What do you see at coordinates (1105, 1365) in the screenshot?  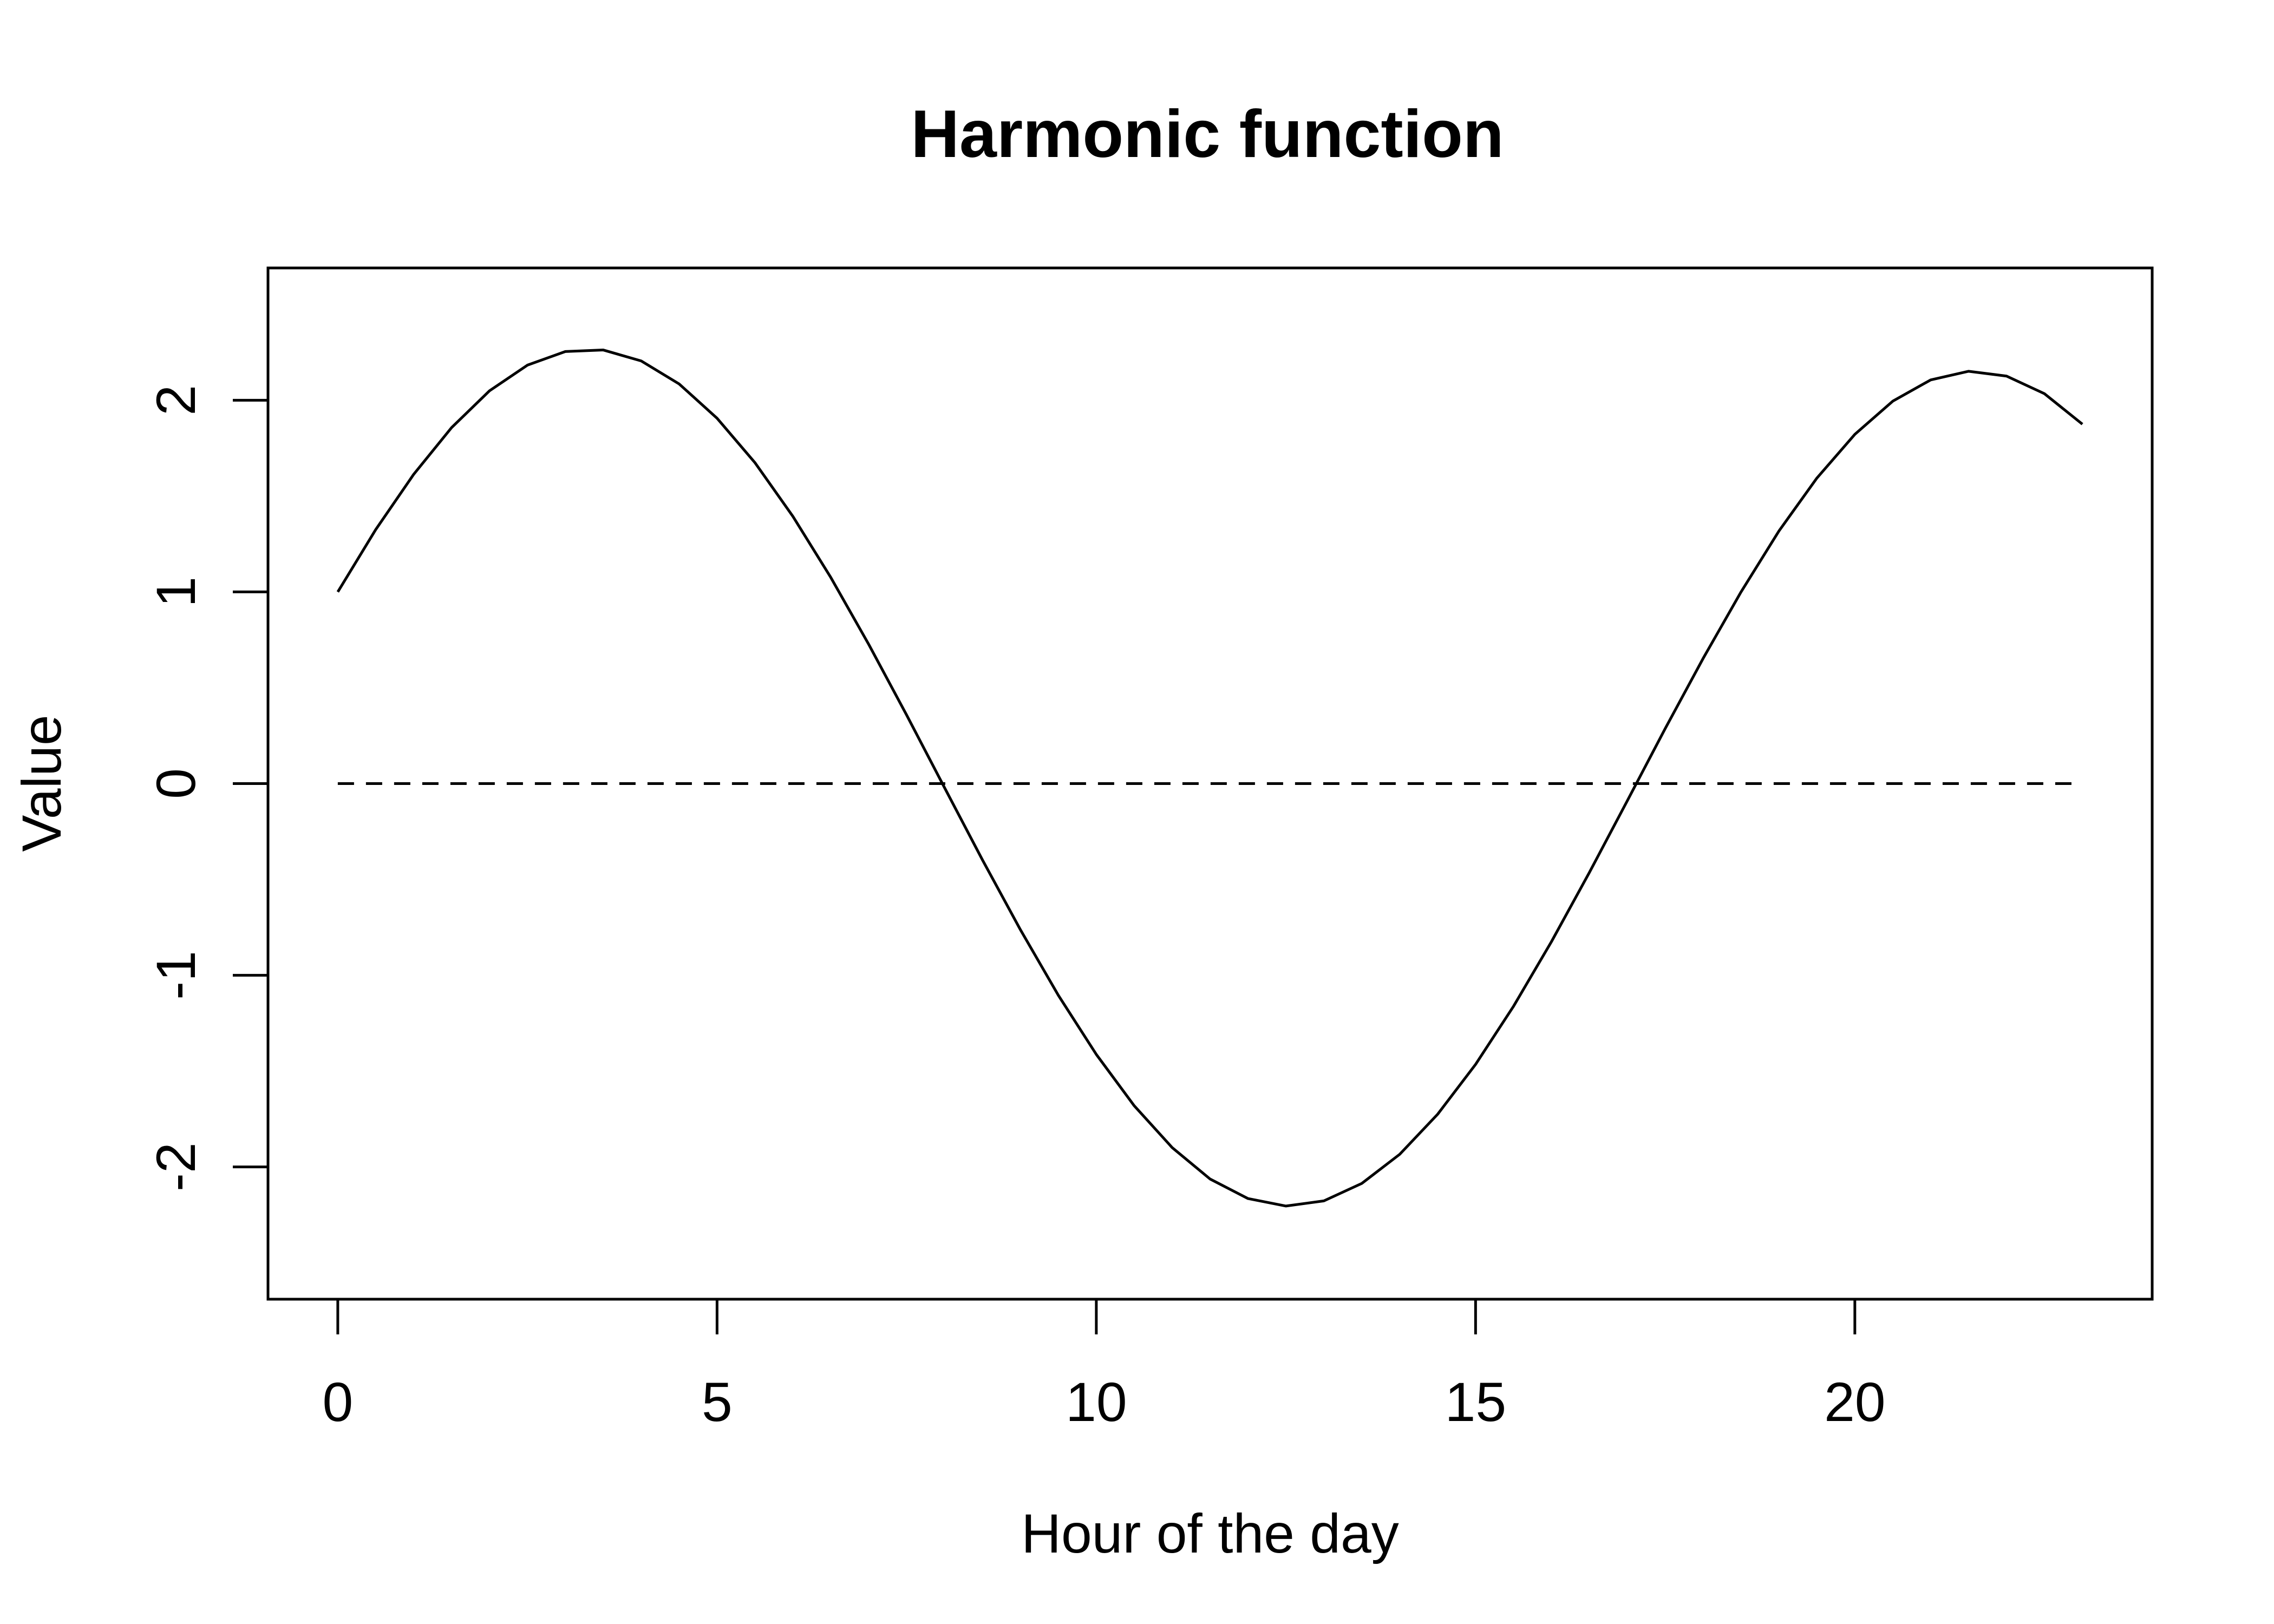 I see `x-axis: 0 5 10 15 20` at bounding box center [1105, 1365].